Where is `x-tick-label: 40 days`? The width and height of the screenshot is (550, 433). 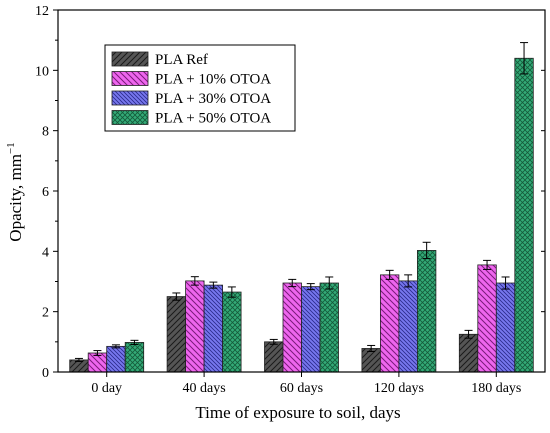
x-tick-label: 40 days is located at coordinates (204, 388).